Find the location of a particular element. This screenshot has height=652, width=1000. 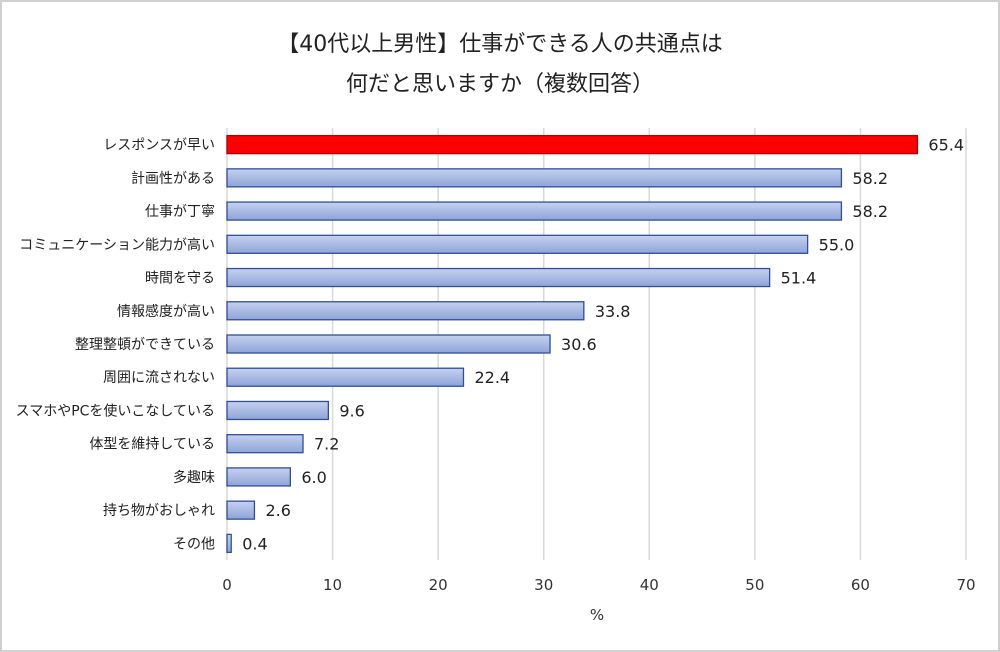

x-tick-label: 0 is located at coordinates (227, 585).